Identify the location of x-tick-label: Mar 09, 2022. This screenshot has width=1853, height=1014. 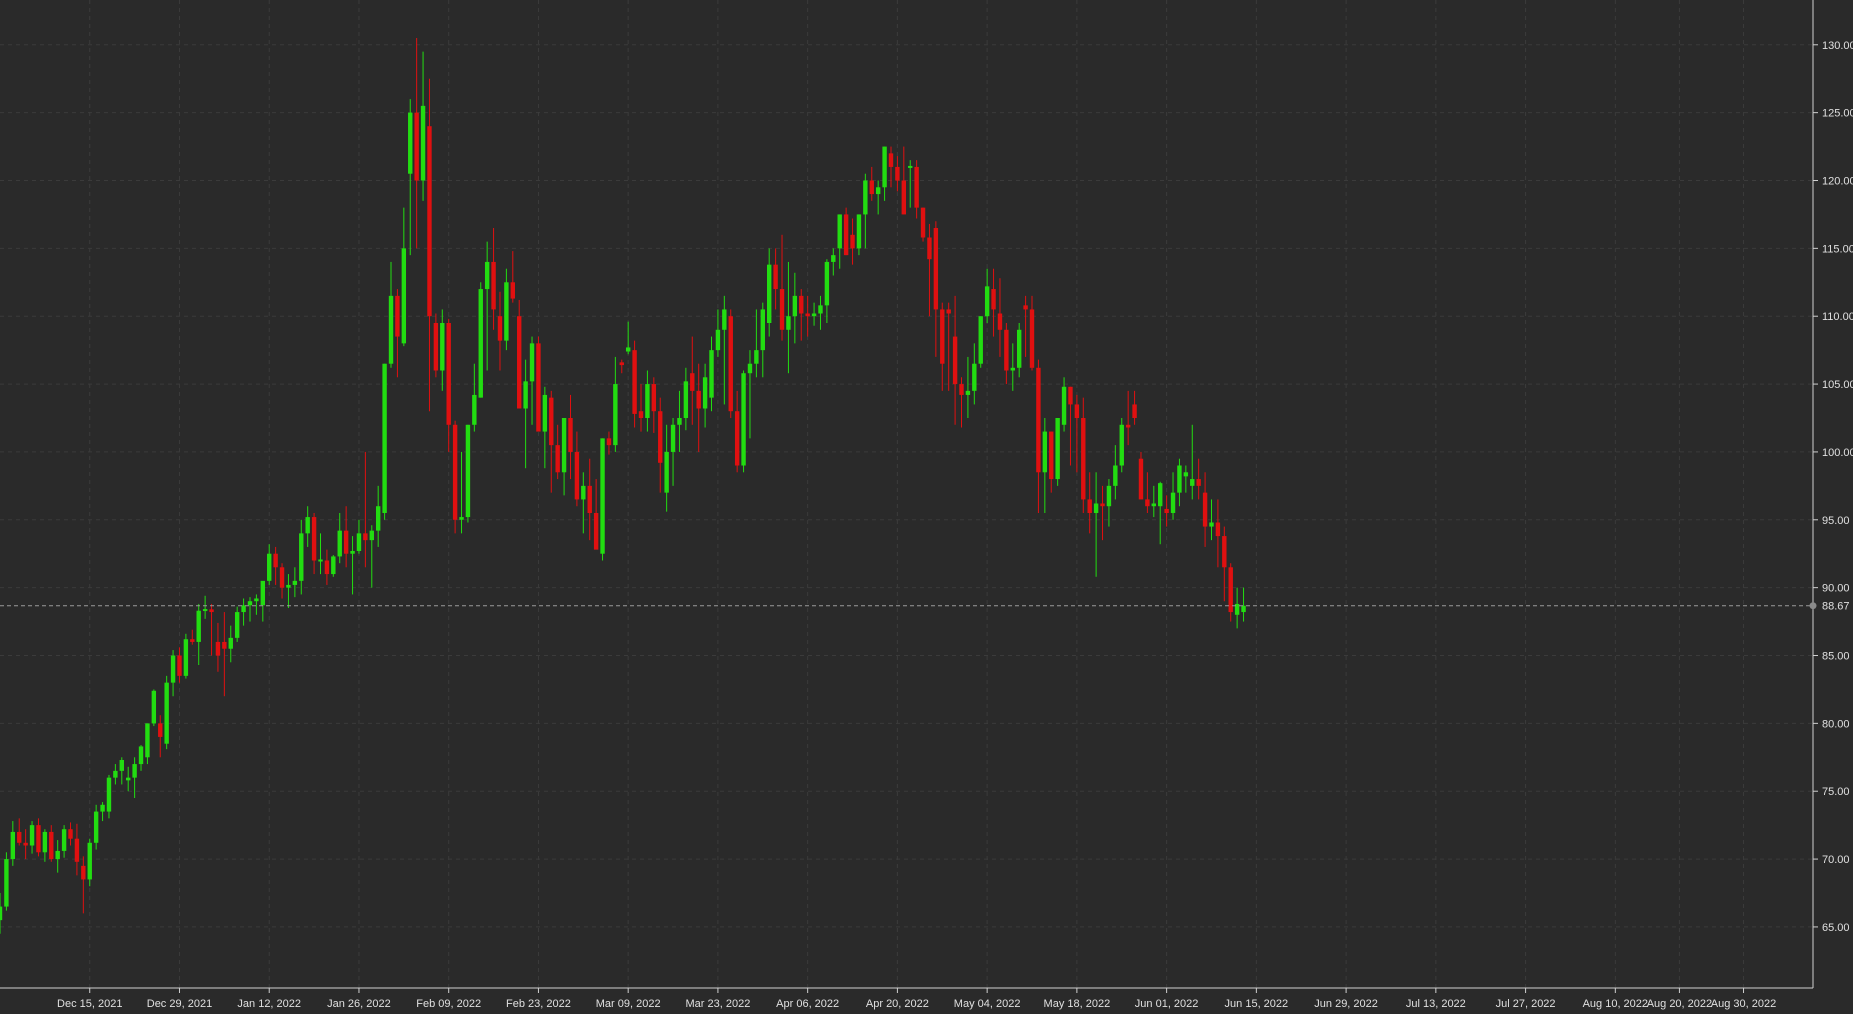
(628, 1004).